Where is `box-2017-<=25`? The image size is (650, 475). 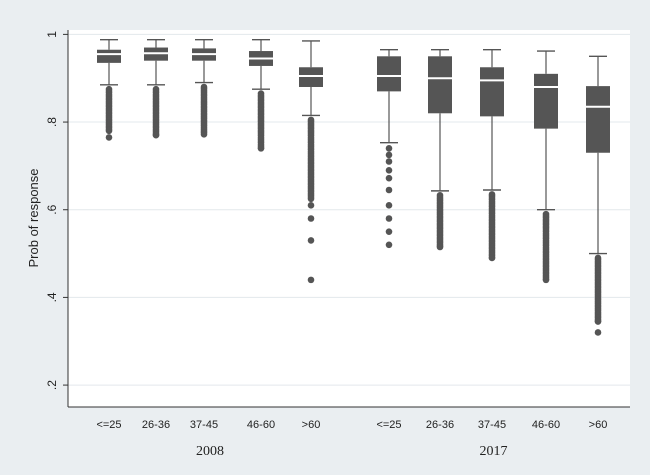 box-2017-<=25 is located at coordinates (389, 149).